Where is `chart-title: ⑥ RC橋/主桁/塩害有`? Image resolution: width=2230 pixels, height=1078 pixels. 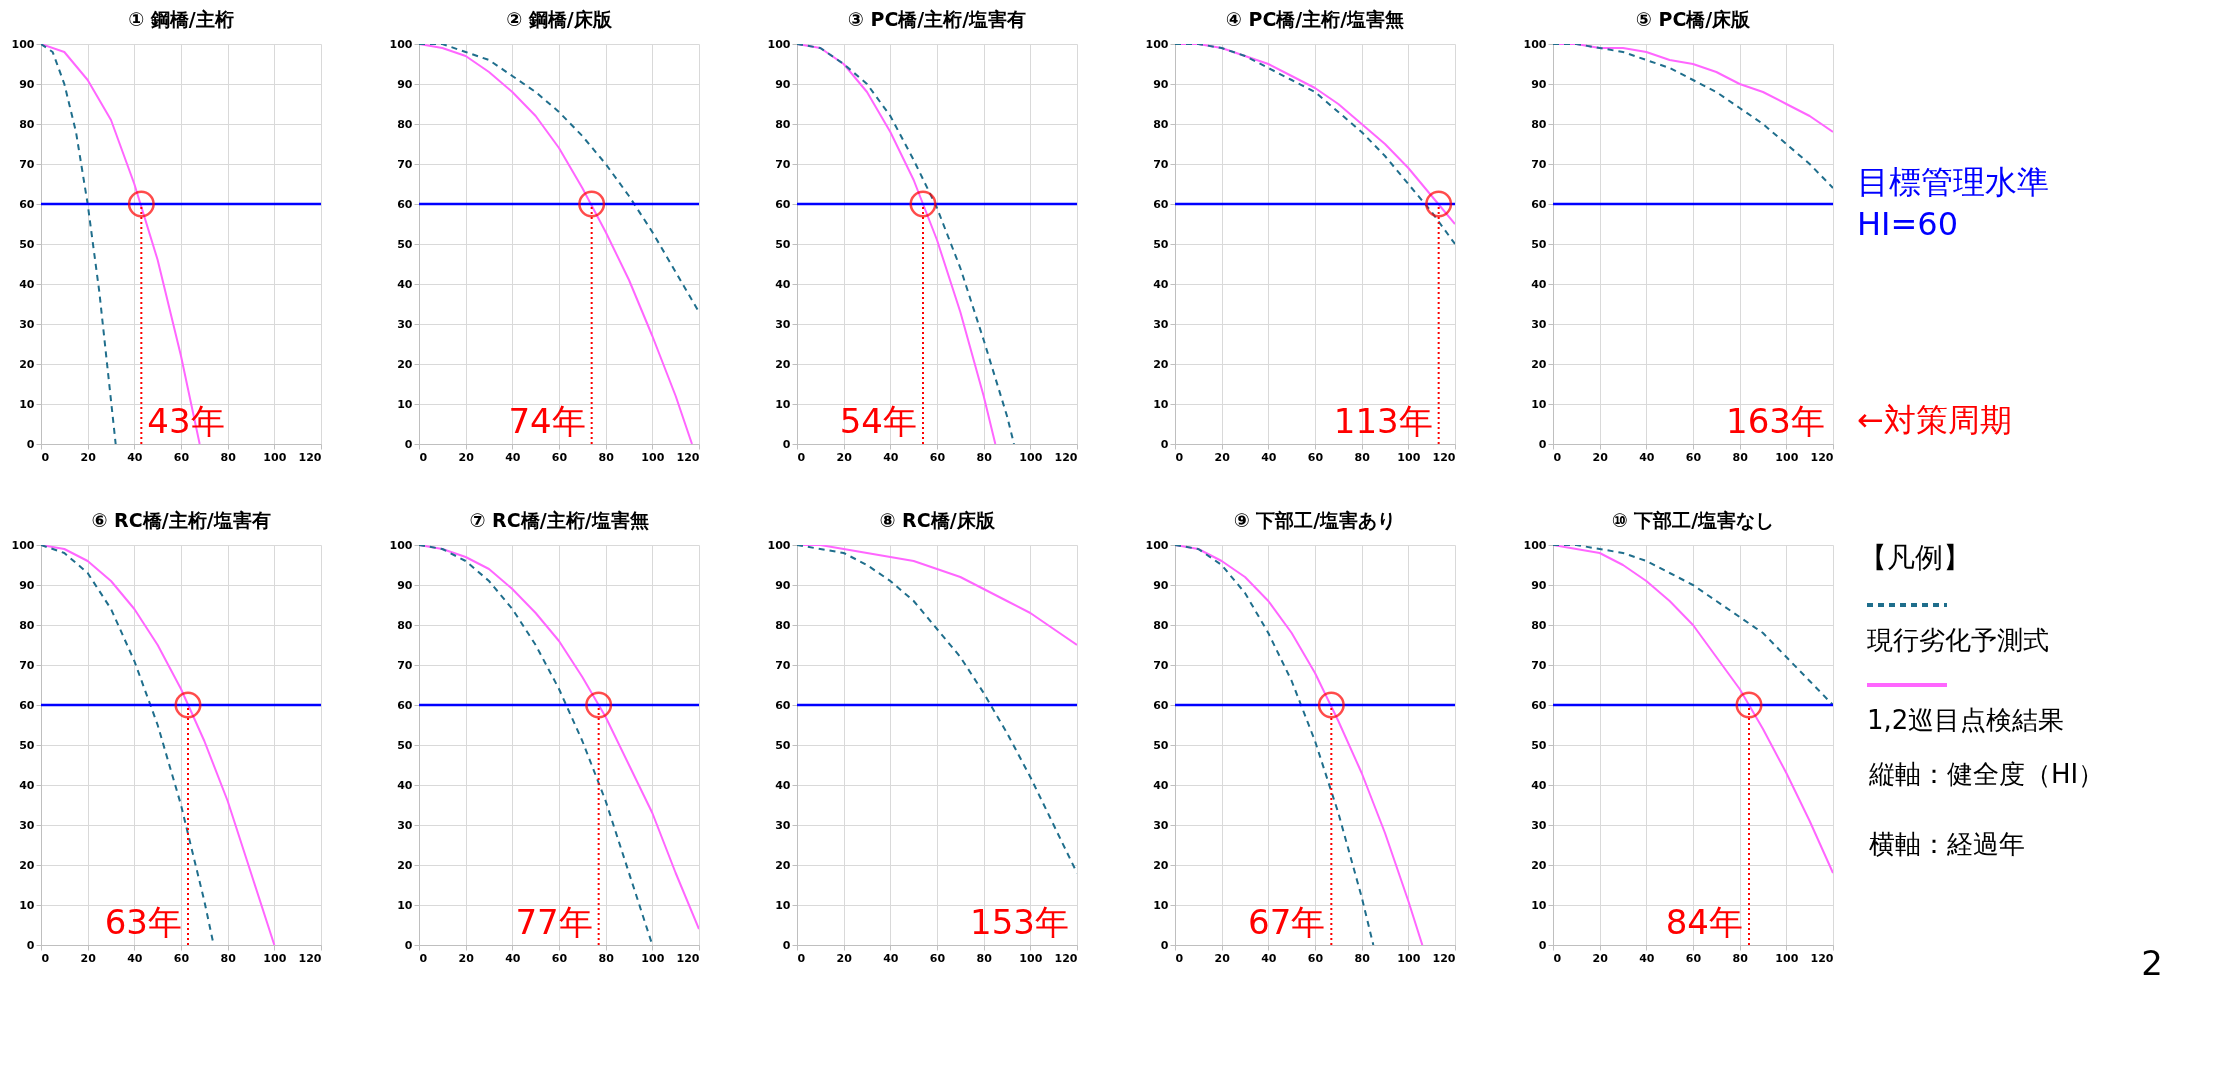 chart-title: ⑥ RC橋/主桁/塩害有 is located at coordinates (181, 520).